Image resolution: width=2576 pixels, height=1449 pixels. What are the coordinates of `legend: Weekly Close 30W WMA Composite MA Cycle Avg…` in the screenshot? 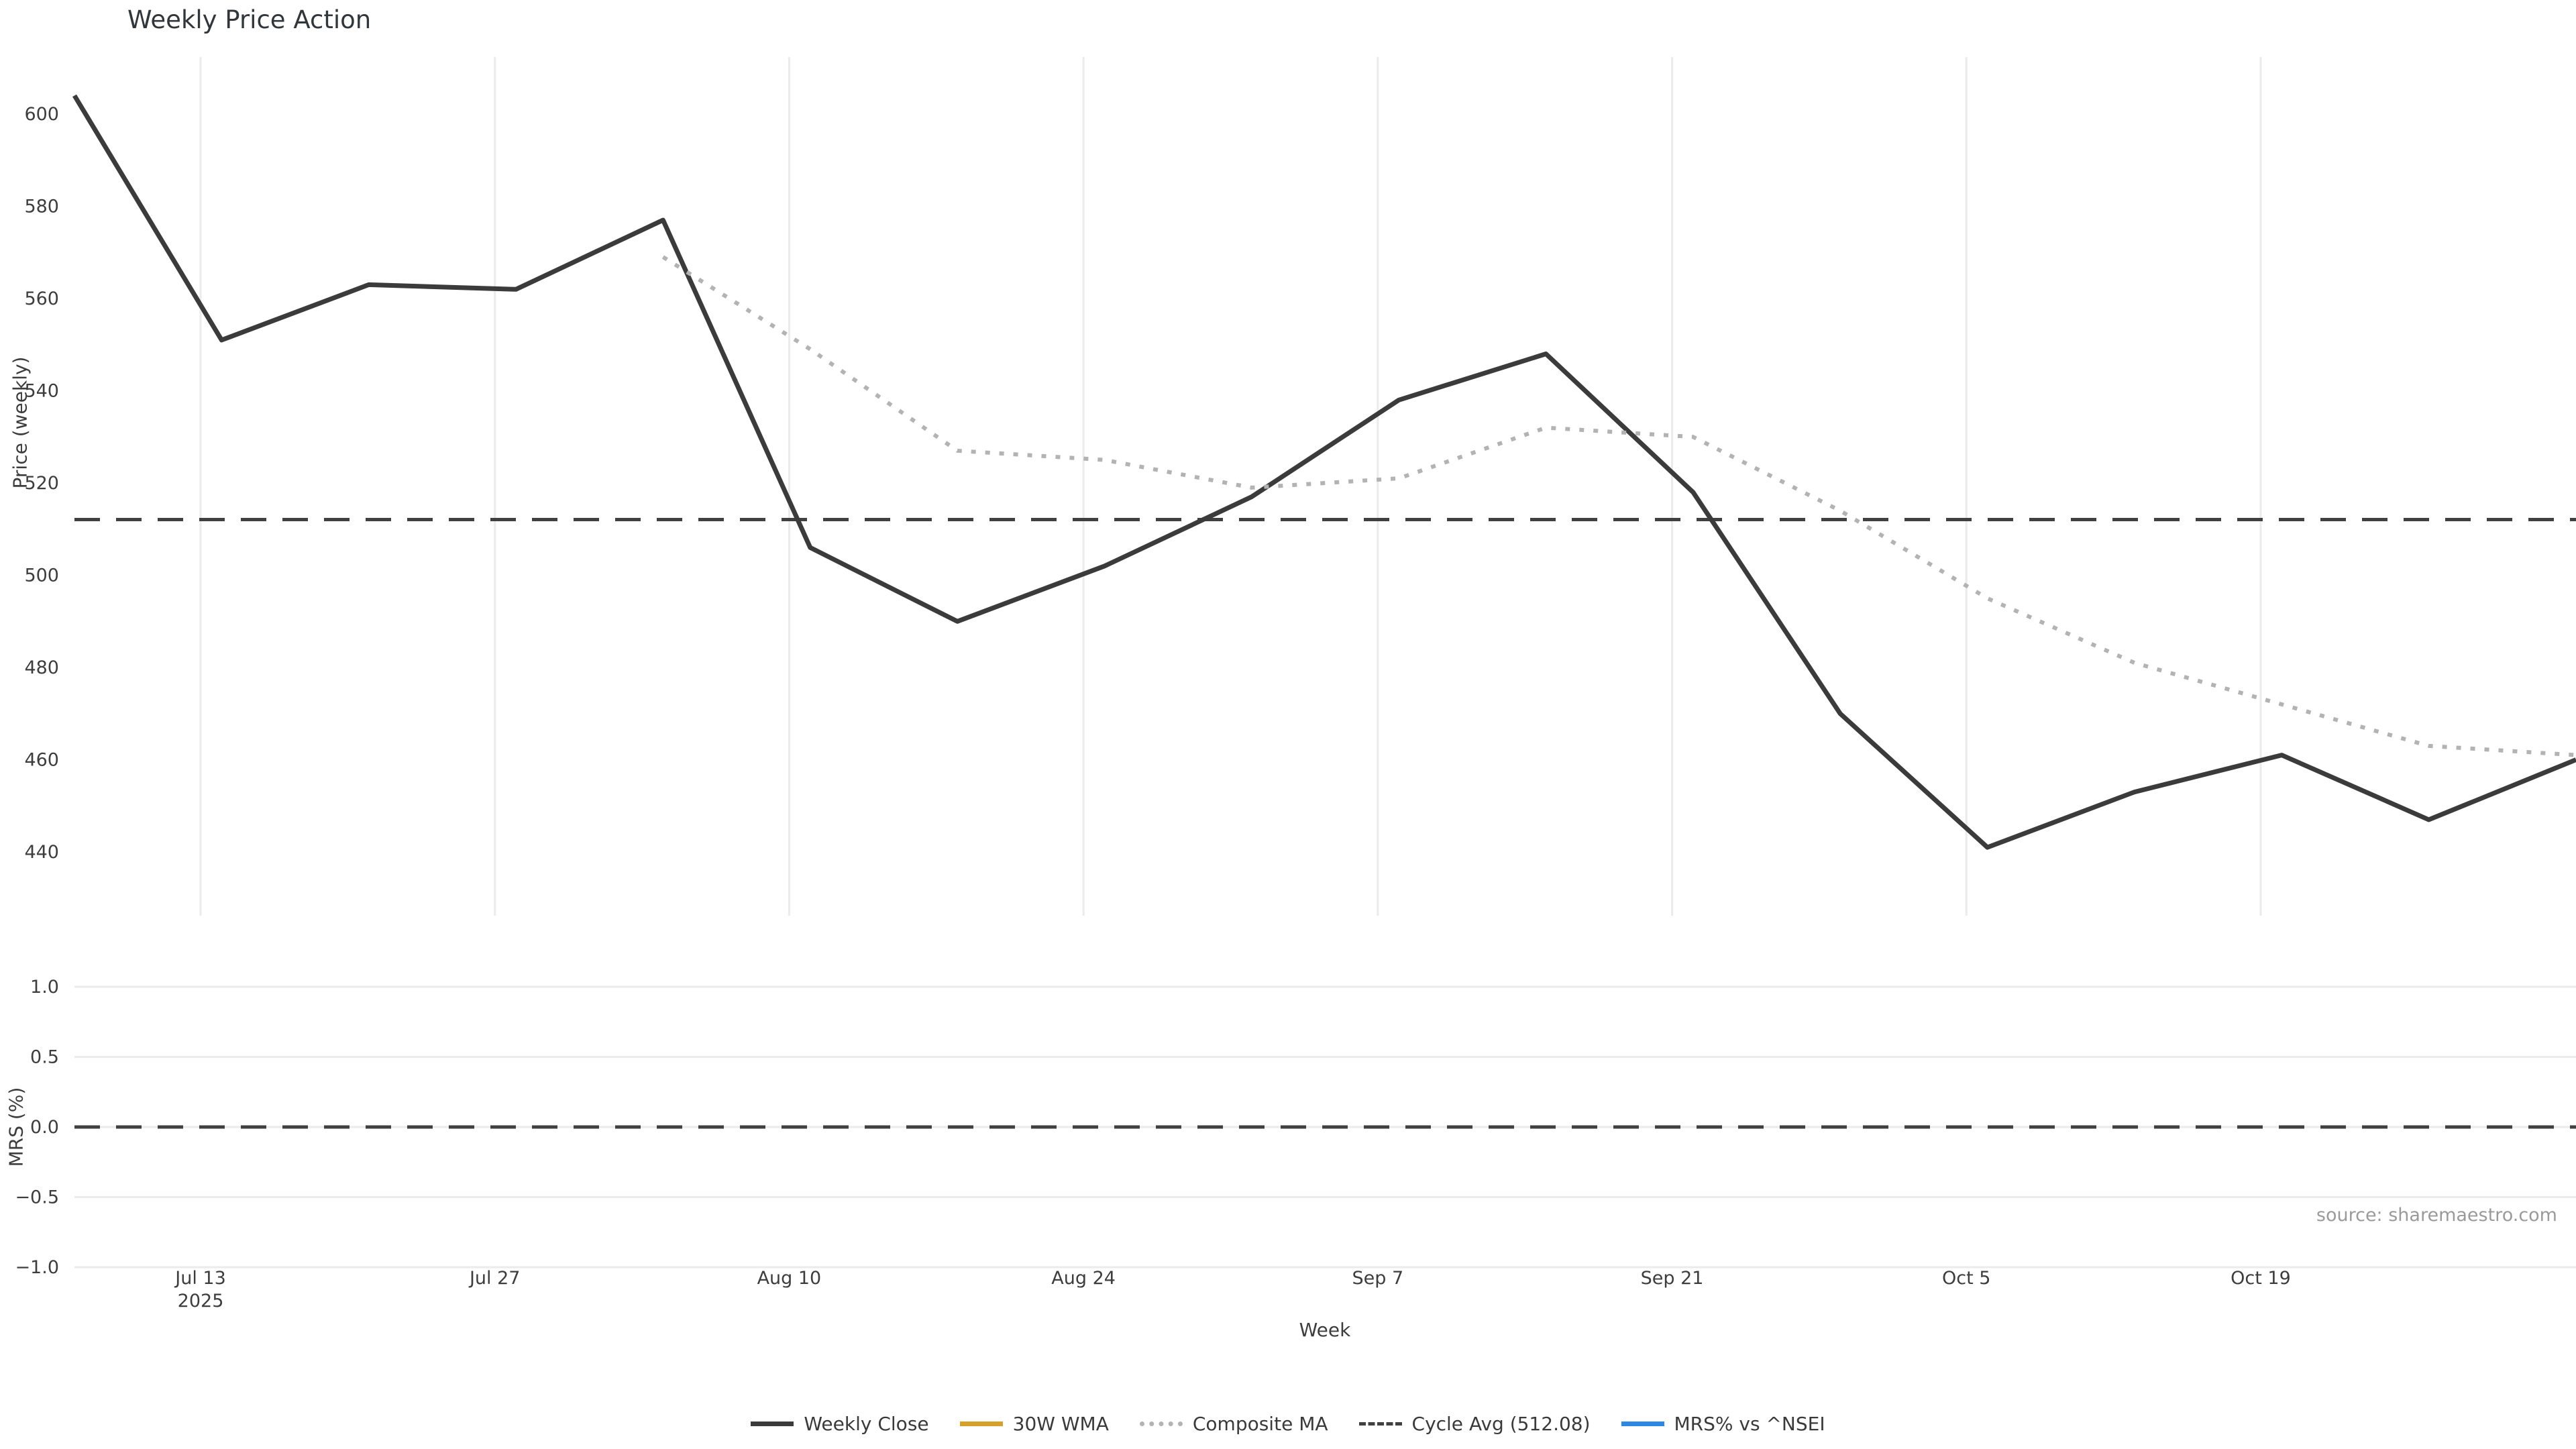 It's located at (1288, 1424).